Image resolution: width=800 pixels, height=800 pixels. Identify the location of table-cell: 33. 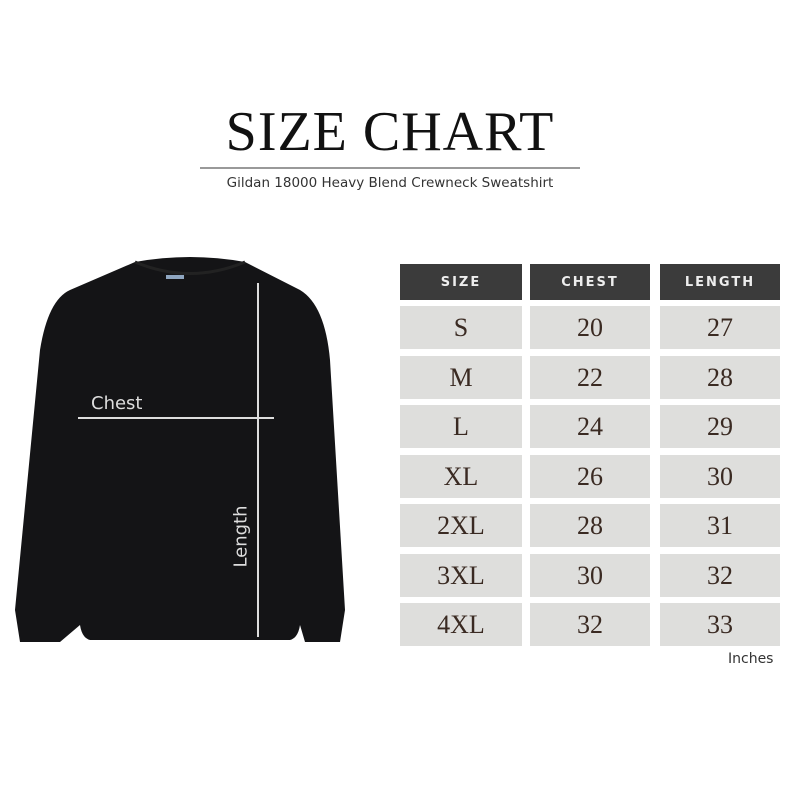
(720, 624).